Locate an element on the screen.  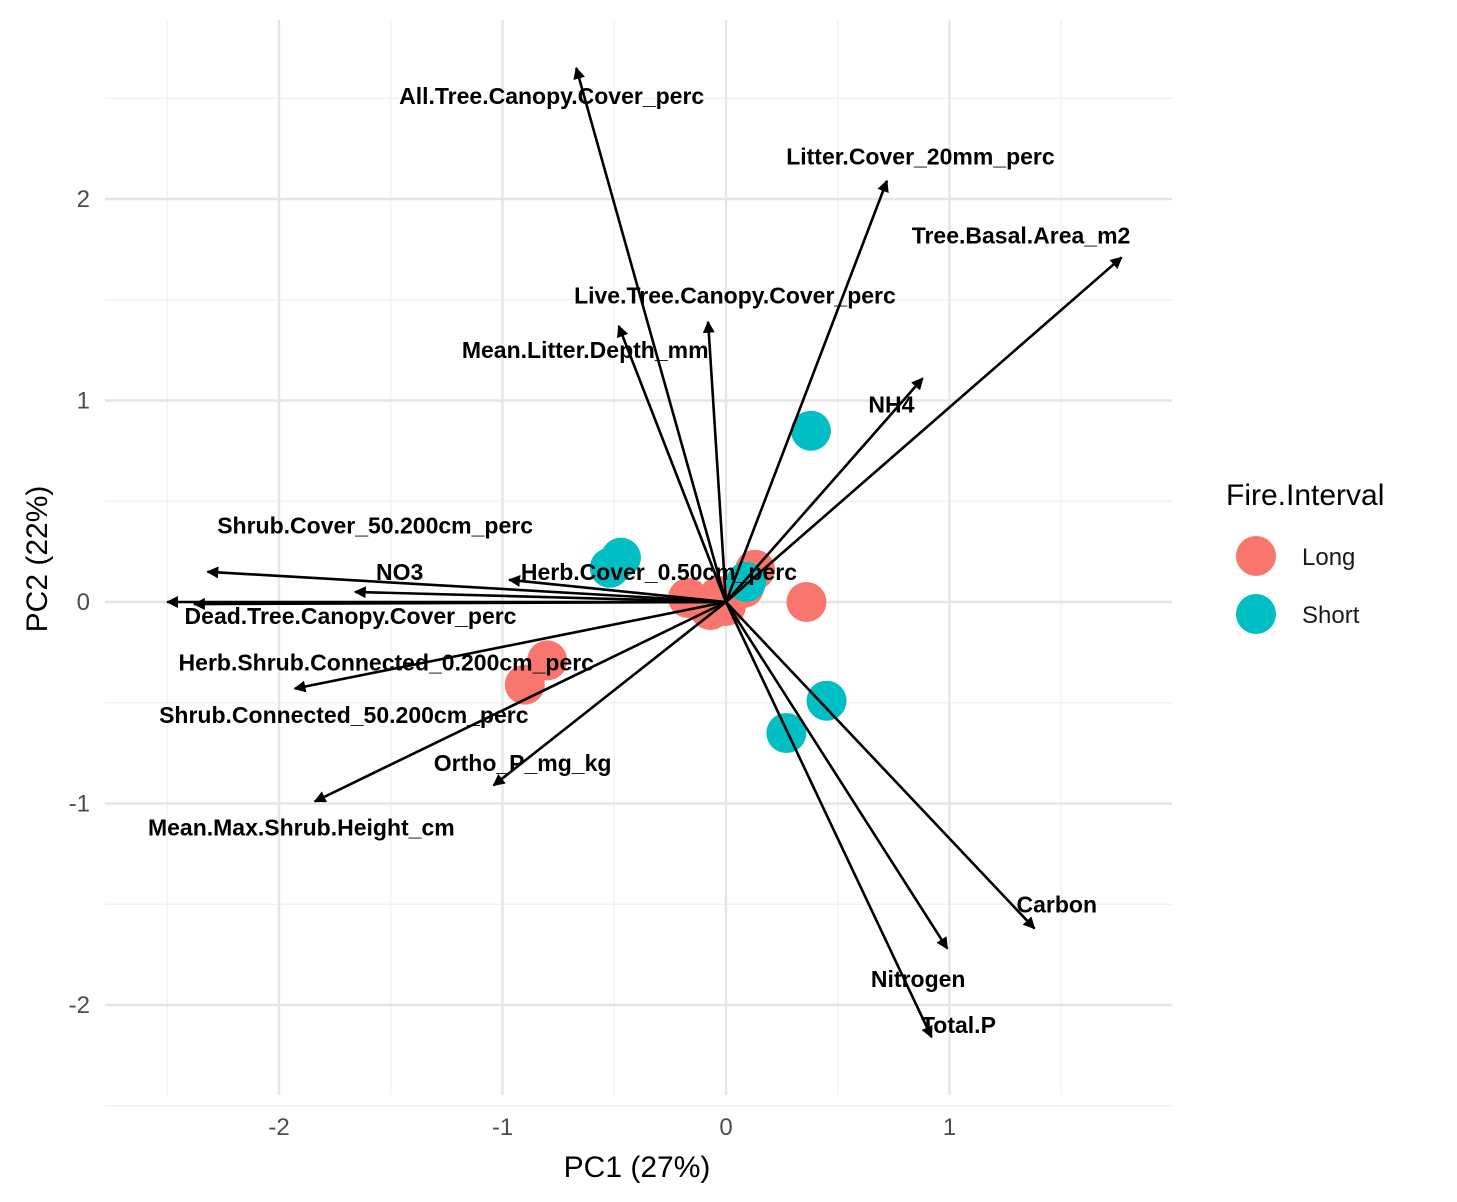
loading-label: Litter.Cover_20mm_perc is located at coordinates (920, 157).